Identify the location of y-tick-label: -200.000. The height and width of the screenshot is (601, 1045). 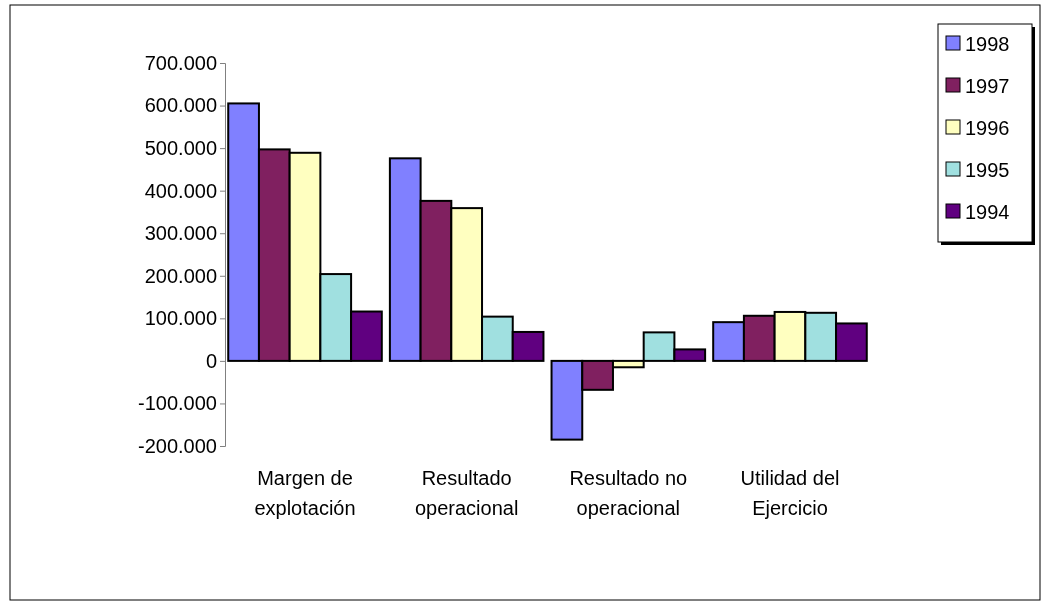
(177, 445).